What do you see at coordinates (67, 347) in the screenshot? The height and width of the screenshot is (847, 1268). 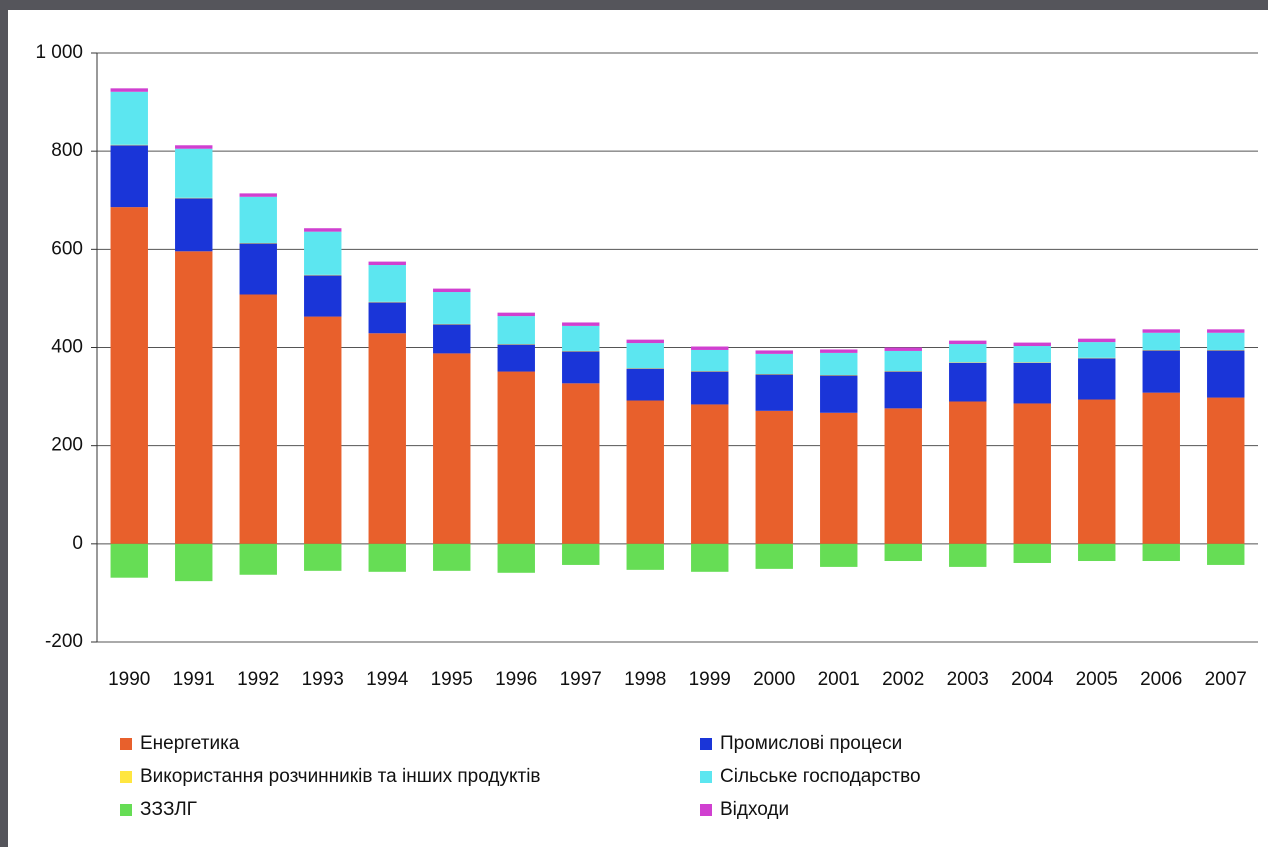 I see `y-tick-label: 400` at bounding box center [67, 347].